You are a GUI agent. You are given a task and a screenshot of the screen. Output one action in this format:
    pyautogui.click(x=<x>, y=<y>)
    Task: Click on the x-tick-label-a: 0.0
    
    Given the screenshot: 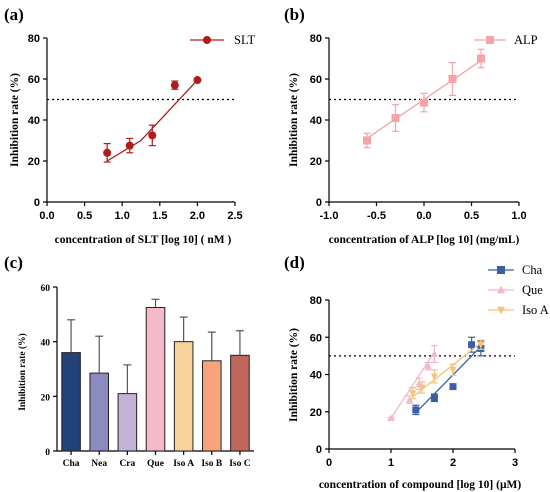 What is the action you would take?
    pyautogui.click(x=46, y=216)
    